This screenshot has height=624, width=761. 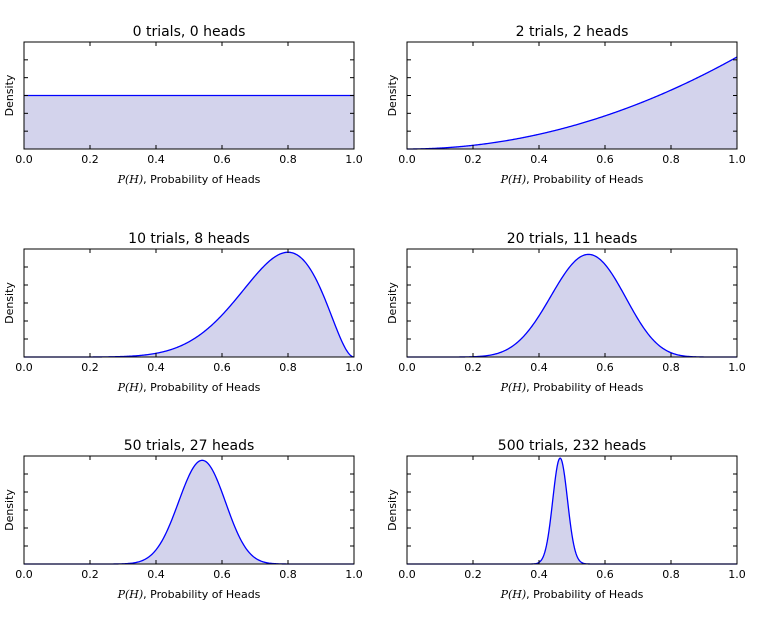 I want to click on chart-2-xlabel: P(H), Probability of Heads, so click(x=572, y=179).